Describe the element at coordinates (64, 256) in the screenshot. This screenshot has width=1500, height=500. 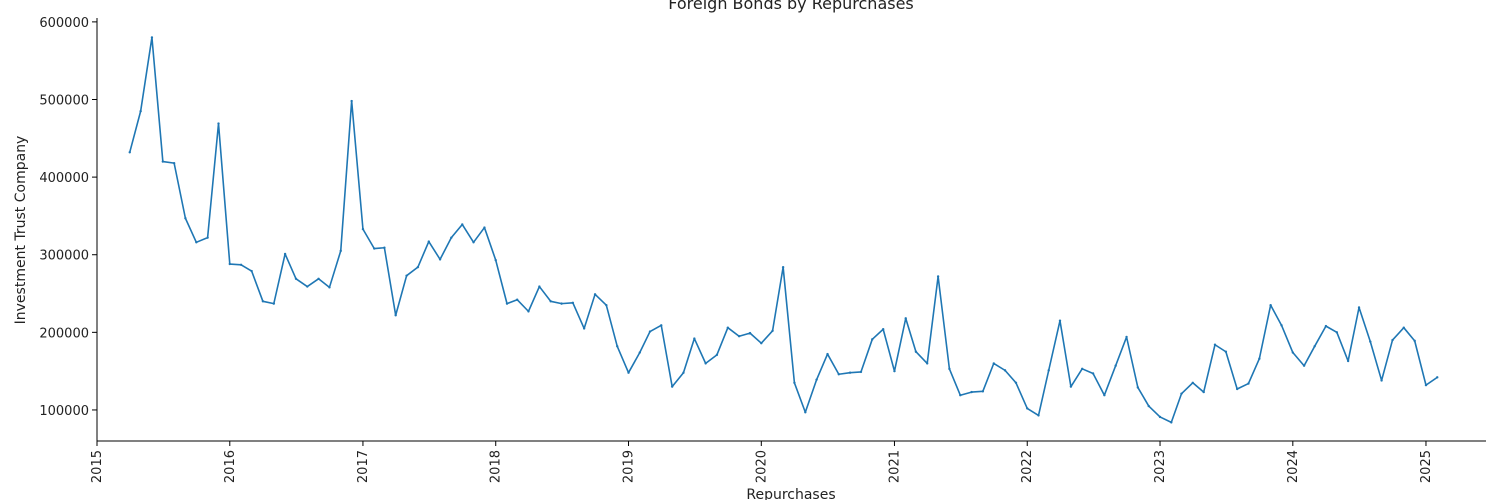
I see `y-tick-label: 300000` at that location.